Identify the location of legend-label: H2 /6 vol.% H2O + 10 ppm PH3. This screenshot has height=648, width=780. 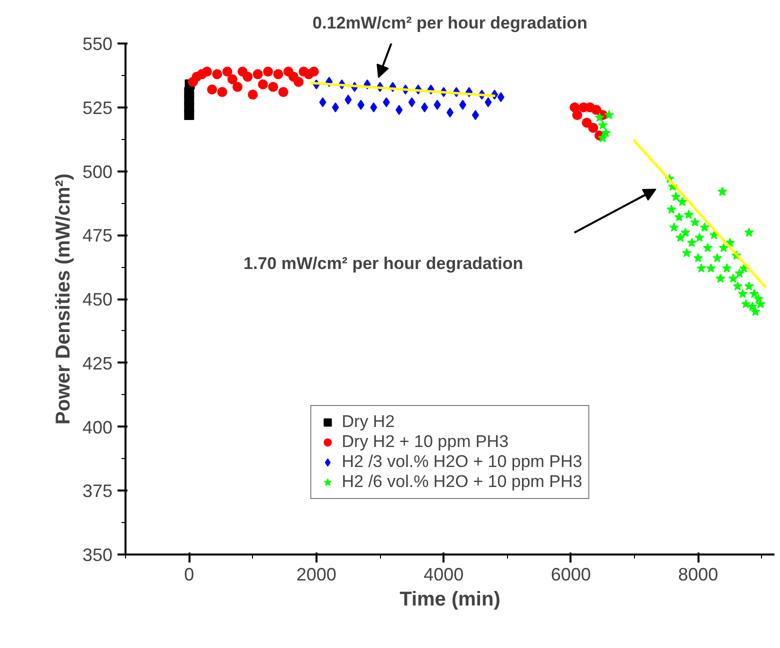
(462, 482).